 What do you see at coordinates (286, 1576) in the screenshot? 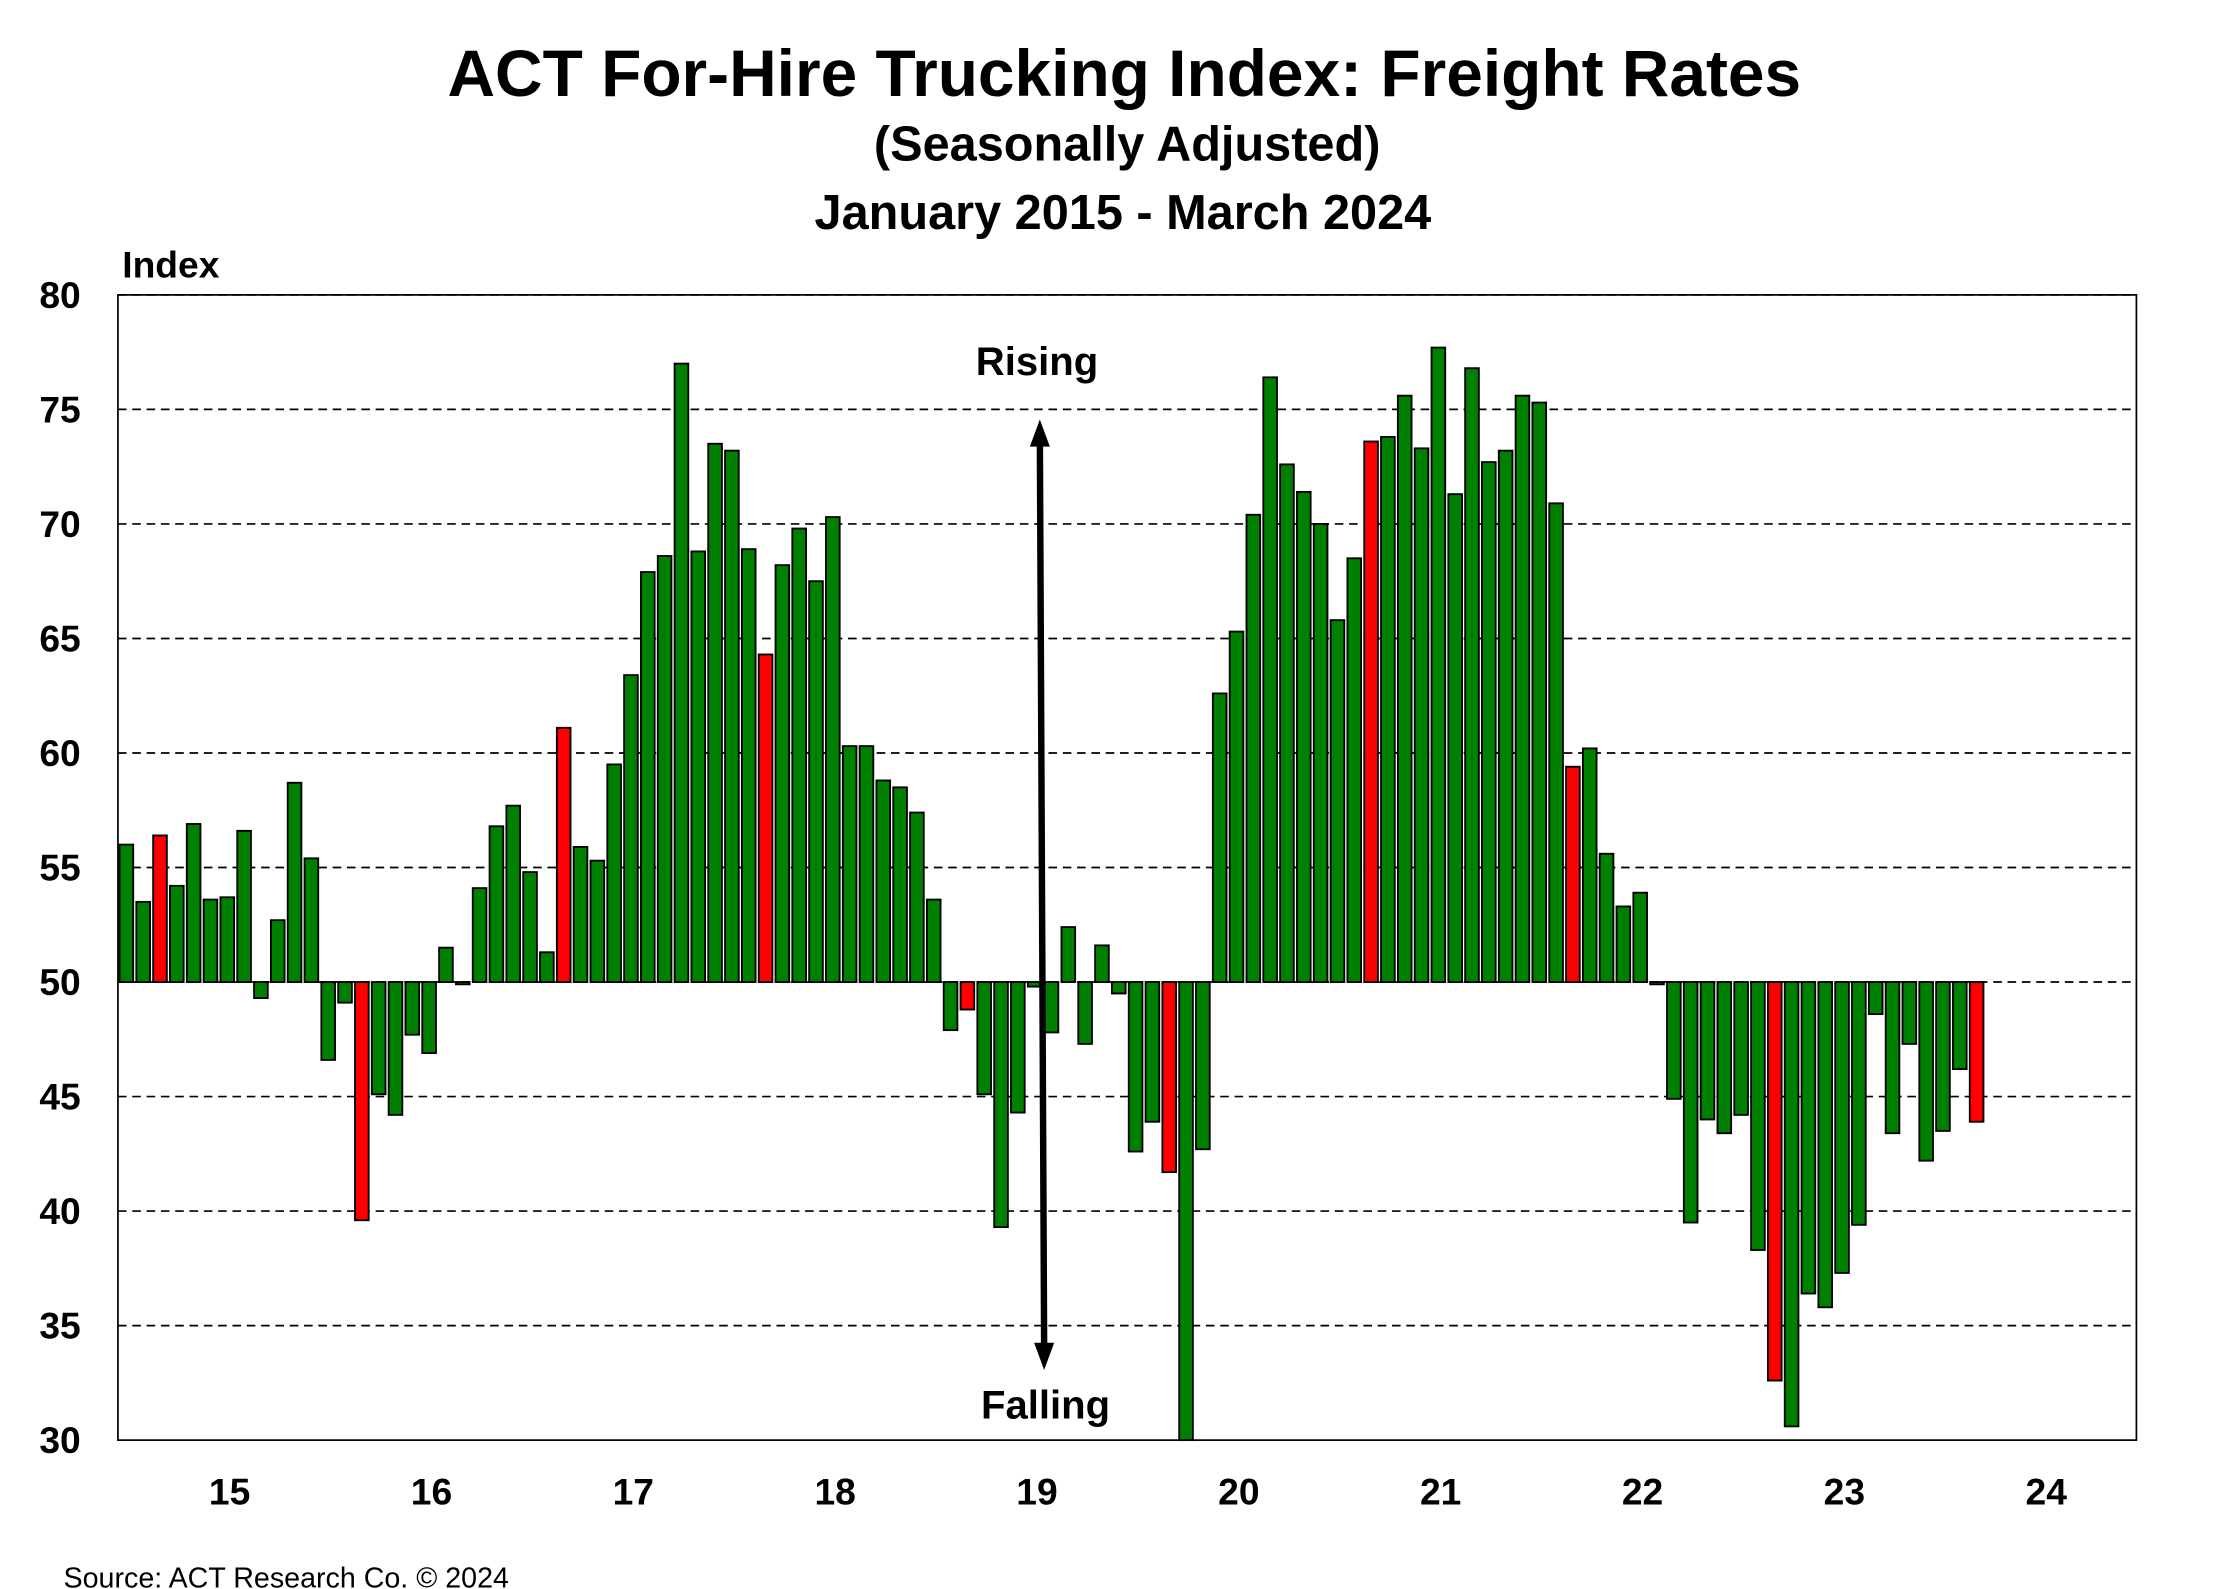
I see `source-note: Source: ACT Research Co. © 2024` at bounding box center [286, 1576].